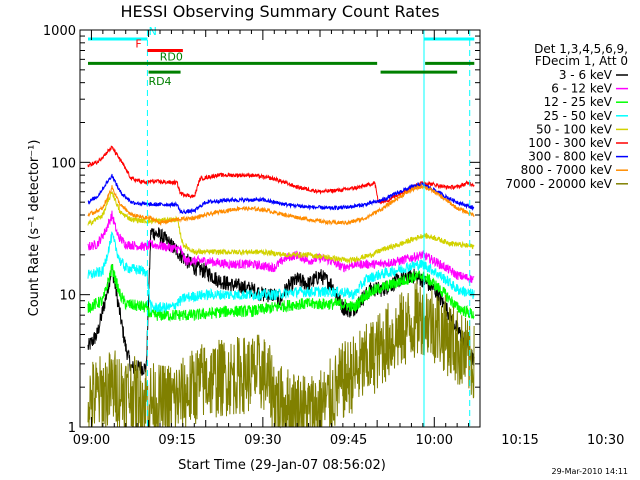 Image resolution: width=640 pixels, height=480 pixels. What do you see at coordinates (590, 471) in the screenshot?
I see `timestamp: 29-Mar-2010 14:11` at bounding box center [590, 471].